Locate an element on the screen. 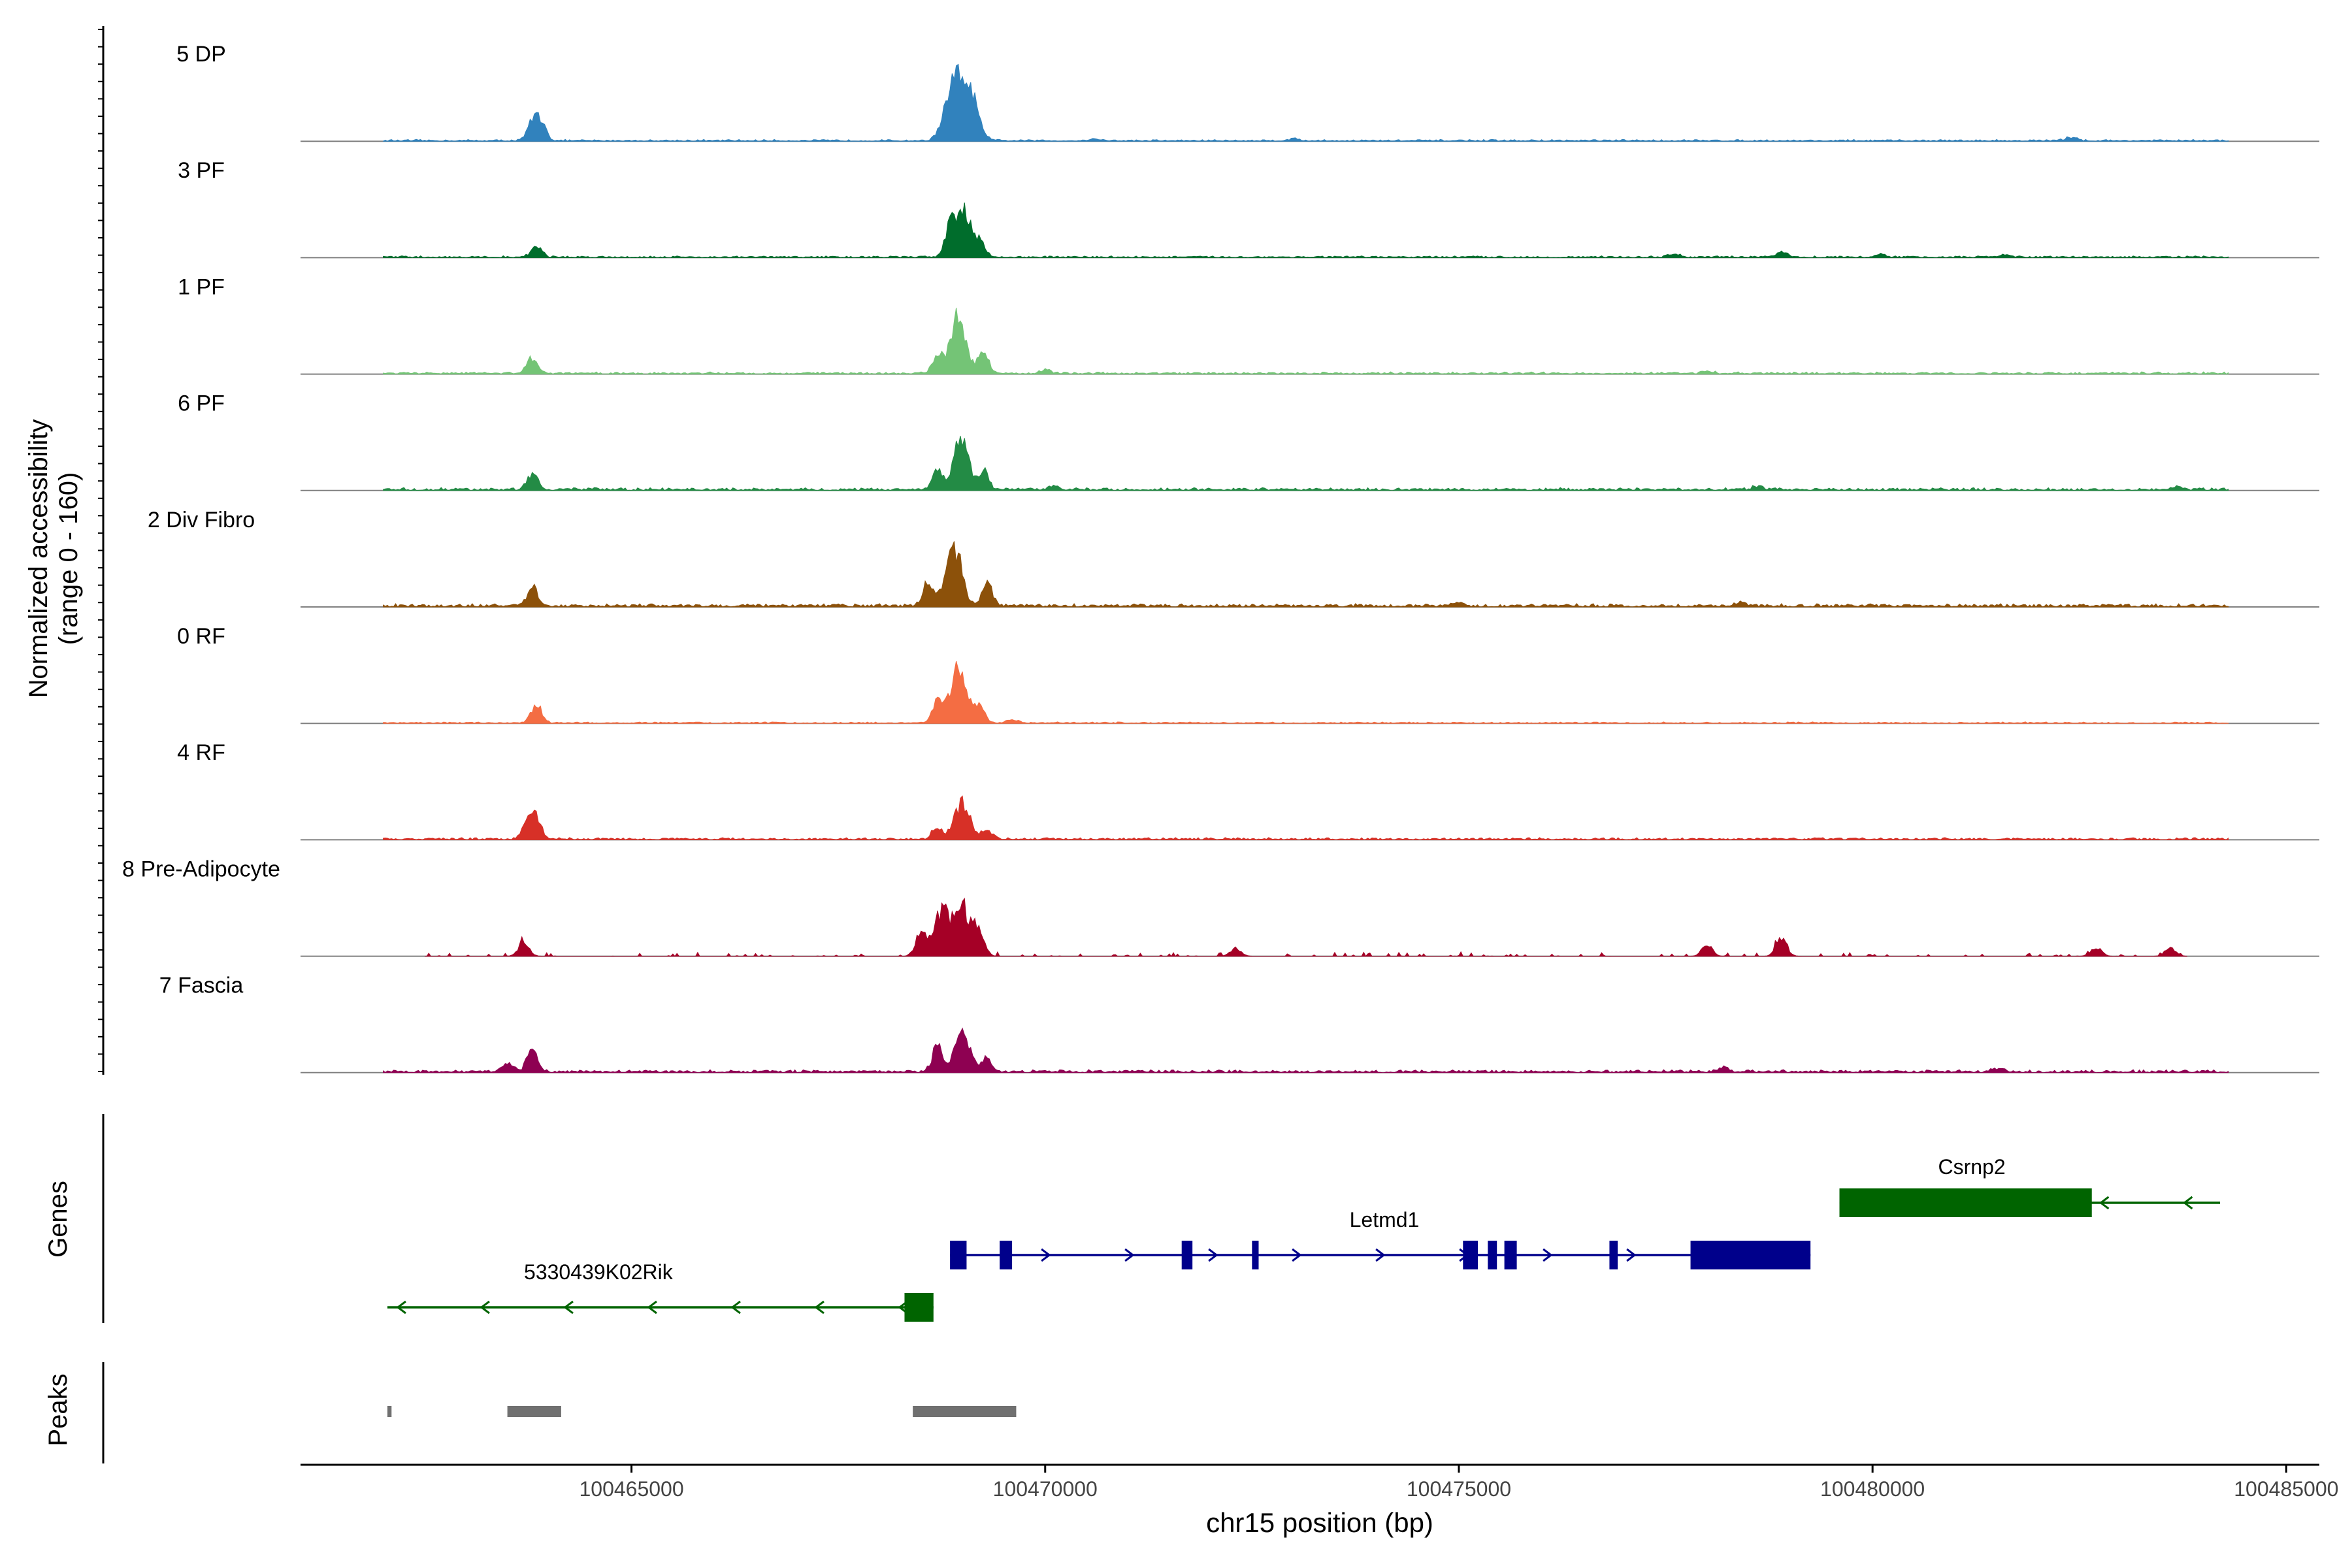  coverage-track-8: 8 Pre-Adipocyte is located at coordinates (1220, 907).